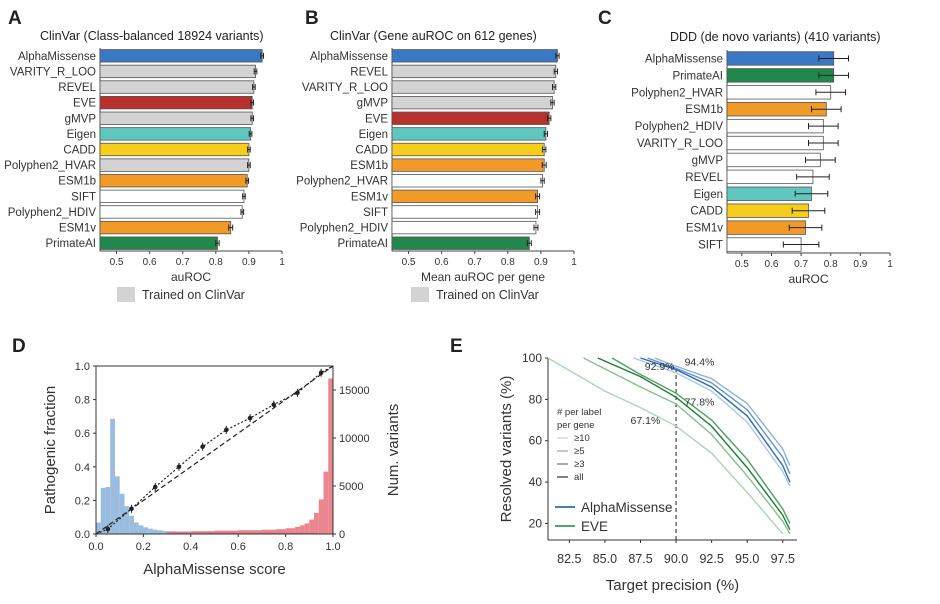 The image size is (940, 604). I want to click on panel-e-ylabel: Resolved variants (%), so click(506, 449).